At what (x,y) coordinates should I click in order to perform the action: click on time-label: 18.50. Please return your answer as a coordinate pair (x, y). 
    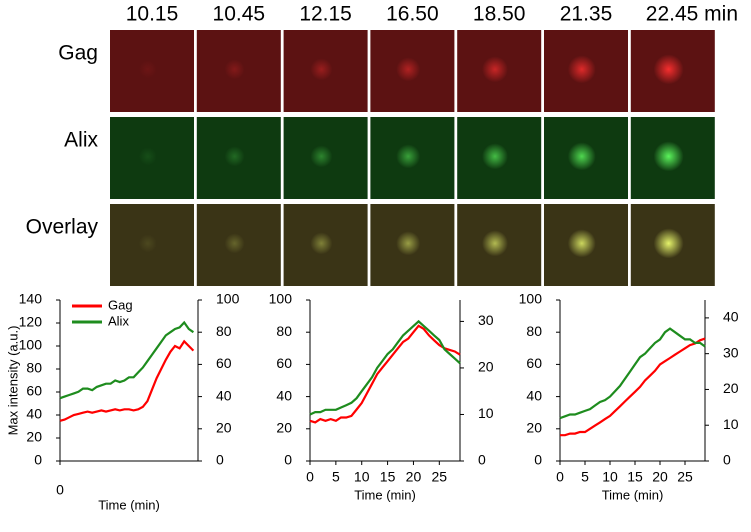
    Looking at the image, I should click on (499, 14).